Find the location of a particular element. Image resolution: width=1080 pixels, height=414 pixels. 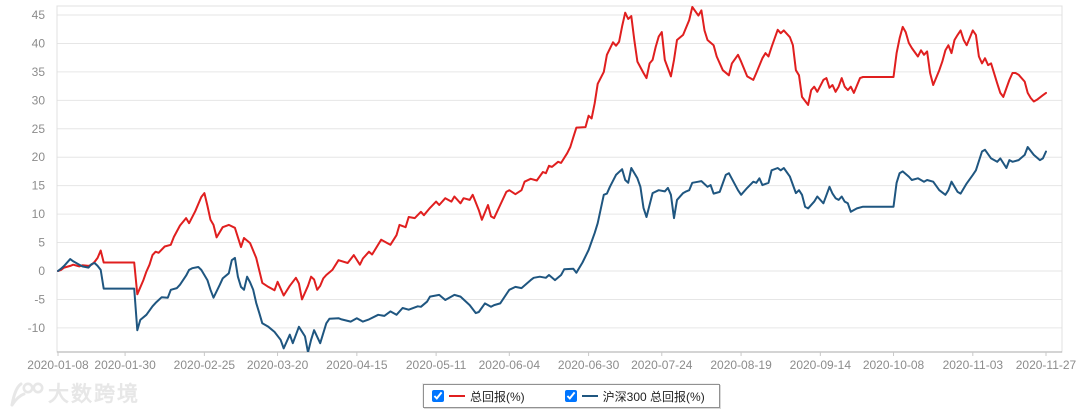

csi300-checkbox is located at coordinates (570, 396).